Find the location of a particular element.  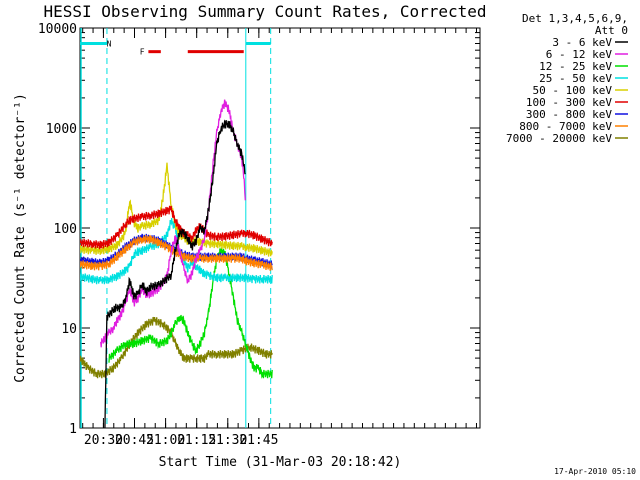

x-tick-label: 21:15 is located at coordinates (196, 440).